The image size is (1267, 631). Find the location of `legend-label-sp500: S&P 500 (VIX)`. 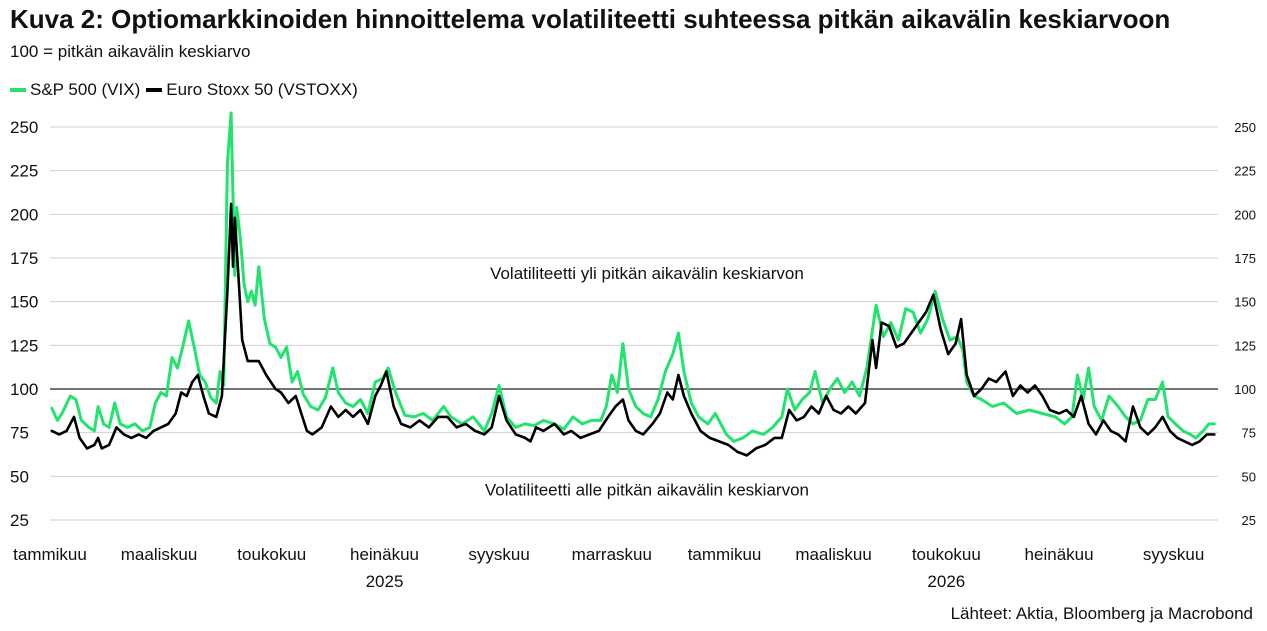

legend-label-sp500: S&P 500 (VIX) is located at coordinates (85, 89).